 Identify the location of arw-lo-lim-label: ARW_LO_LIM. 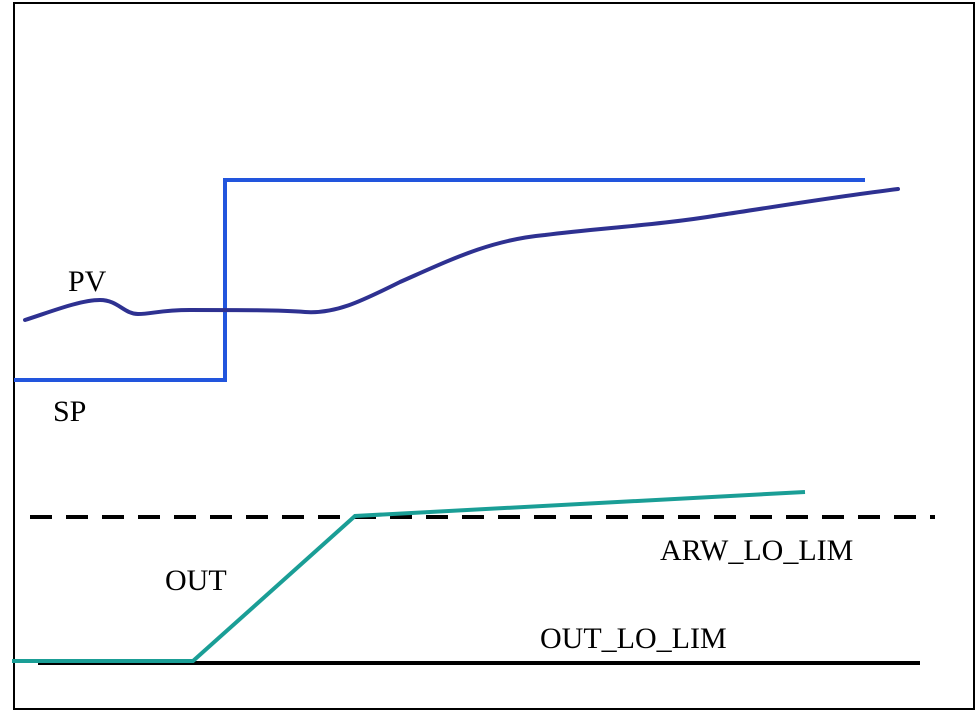
(756, 550).